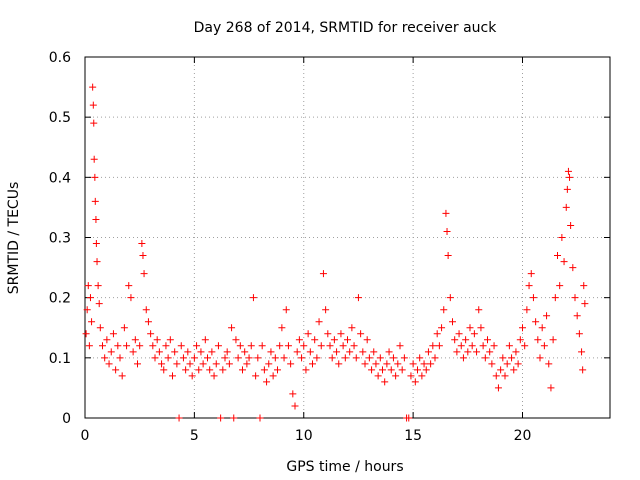  I want to click on y-tick-label: 0.3, so click(60, 239).